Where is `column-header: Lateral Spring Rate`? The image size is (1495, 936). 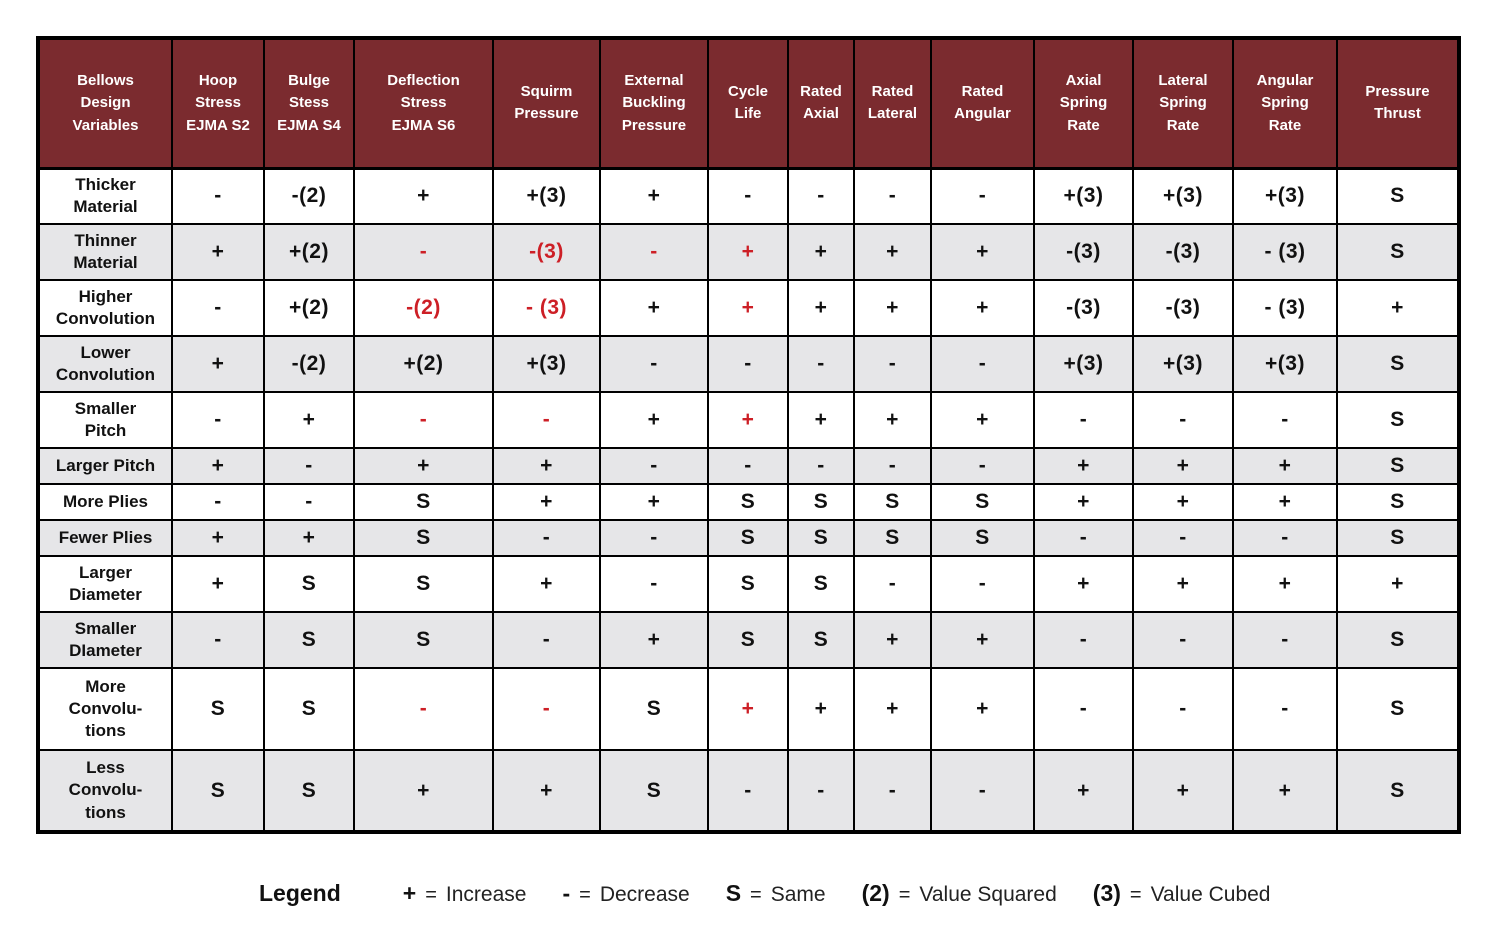 column-header: Lateral Spring Rate is located at coordinates (1183, 103).